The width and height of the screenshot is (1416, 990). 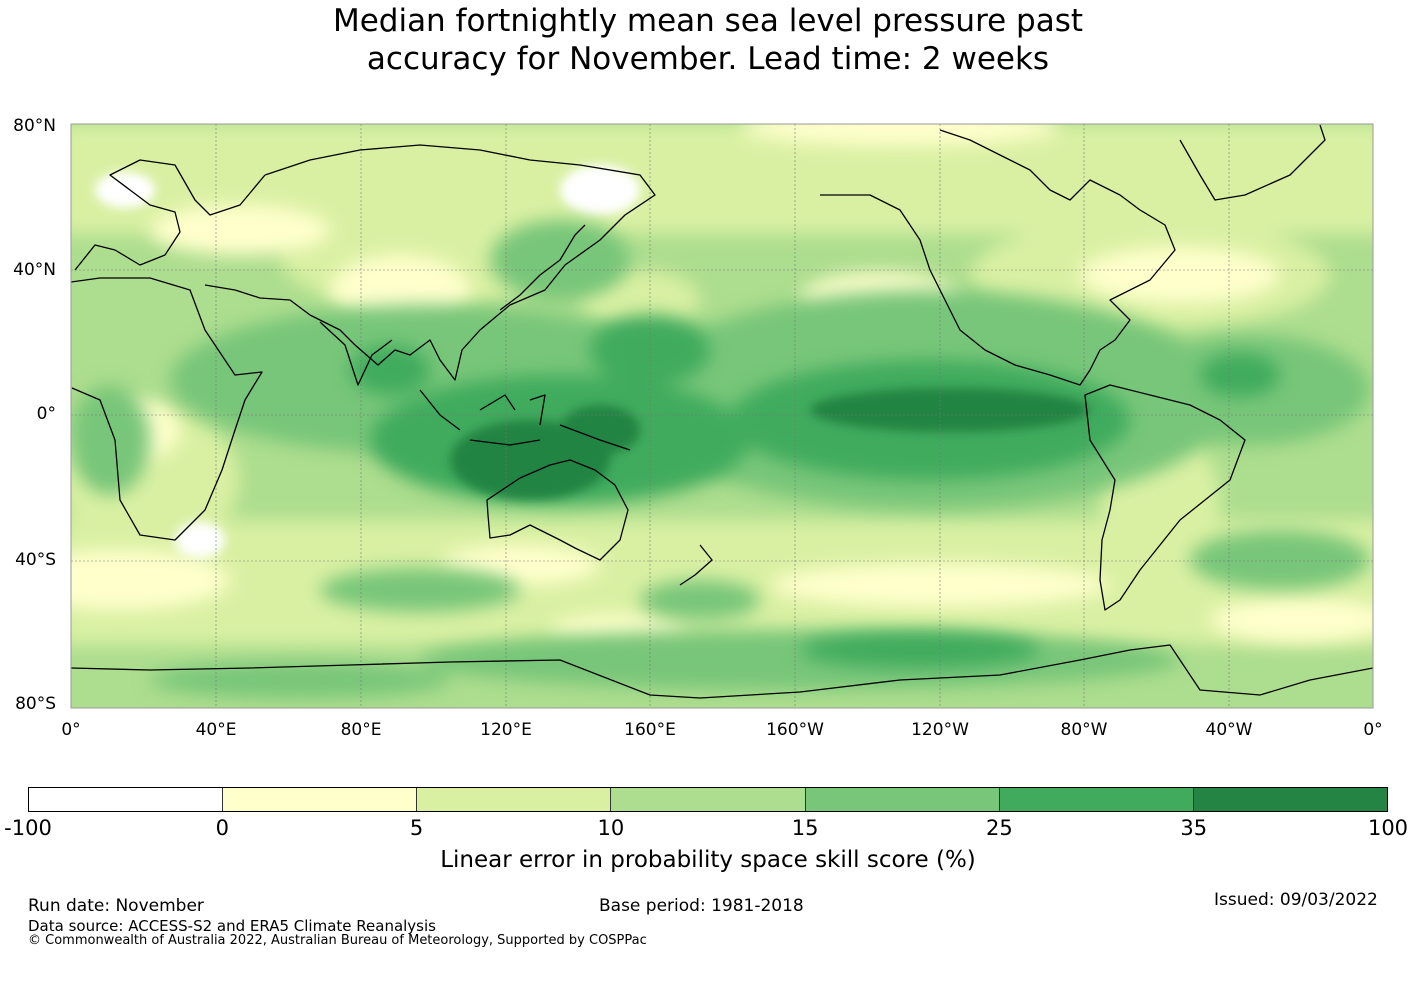 What do you see at coordinates (940, 730) in the screenshot?
I see `lon-label-120w: 120°W` at bounding box center [940, 730].